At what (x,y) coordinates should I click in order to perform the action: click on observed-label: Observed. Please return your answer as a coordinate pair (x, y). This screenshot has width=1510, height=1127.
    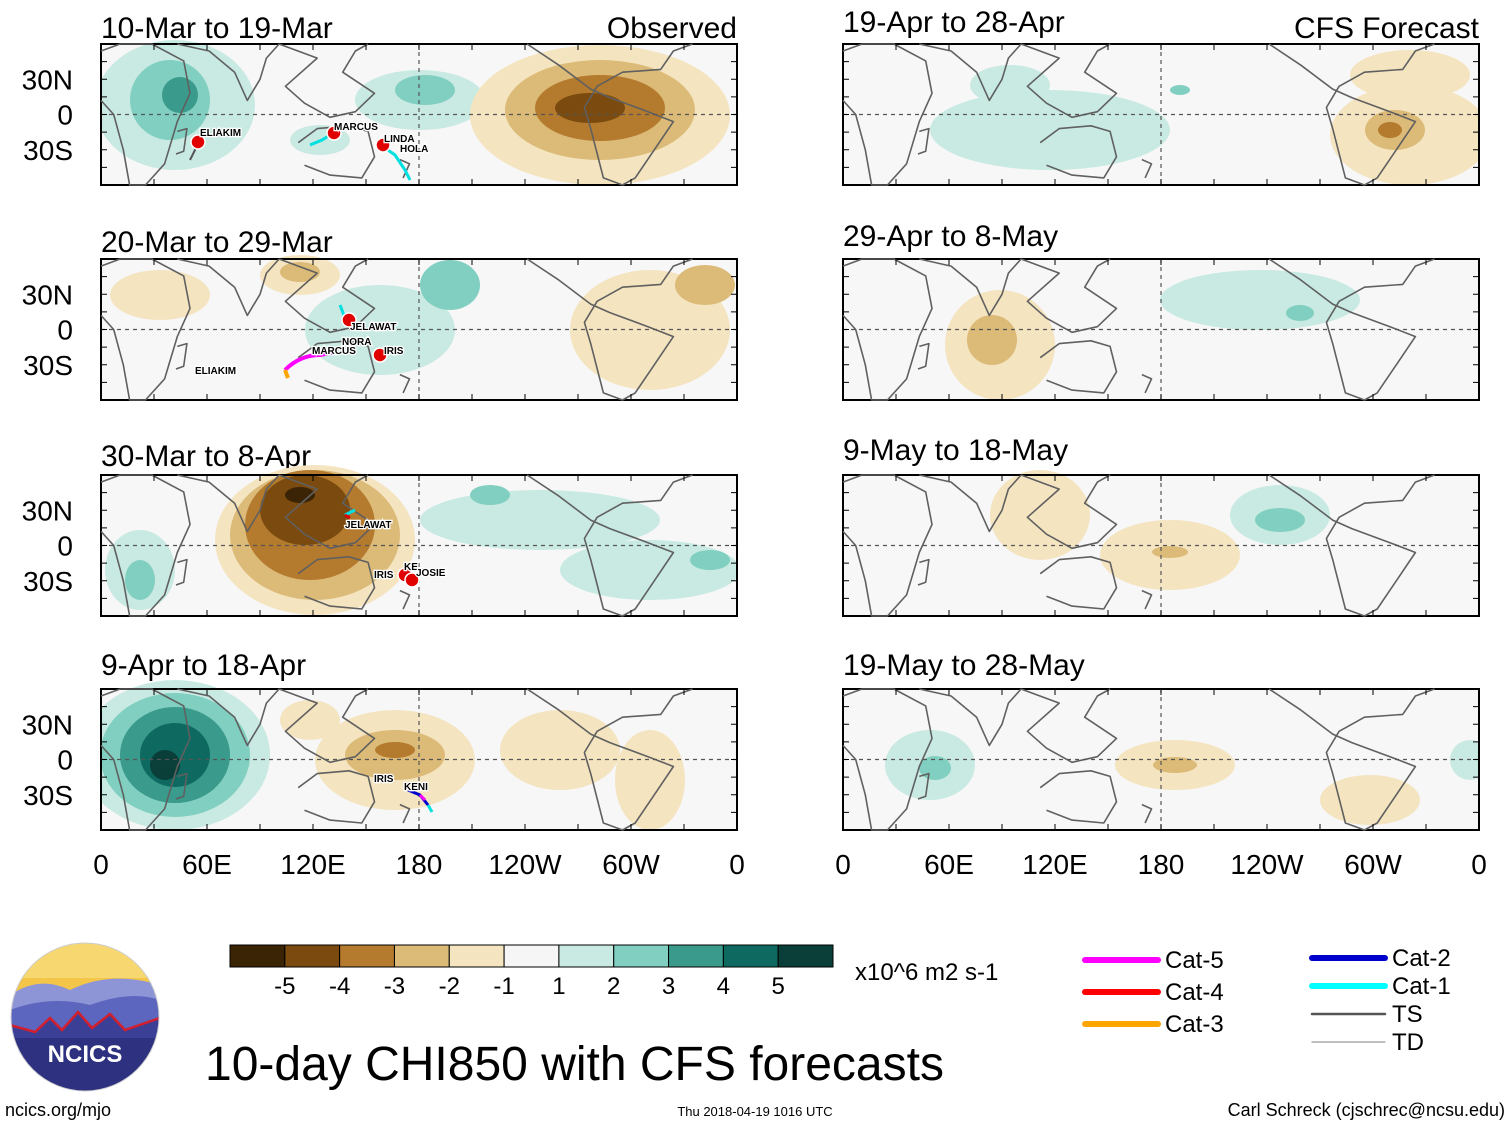
    Looking at the image, I should click on (672, 28).